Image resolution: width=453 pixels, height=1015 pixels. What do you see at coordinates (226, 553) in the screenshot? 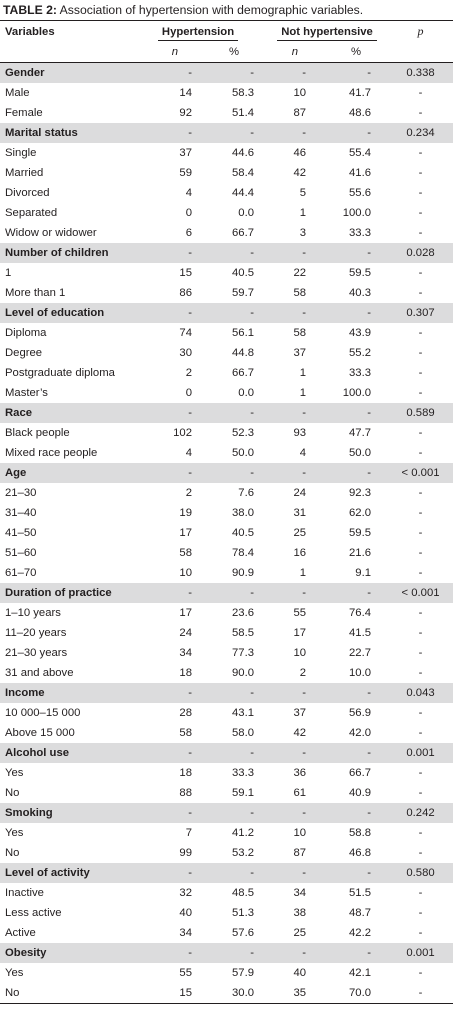
I see `table-row: 51–60 58 78.4 16 21.6 -` at bounding box center [226, 553].